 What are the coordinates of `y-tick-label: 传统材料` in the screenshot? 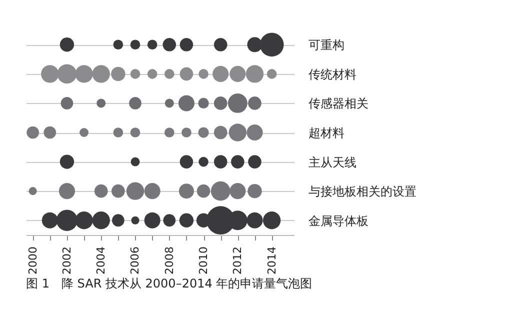 It's located at (332, 74).